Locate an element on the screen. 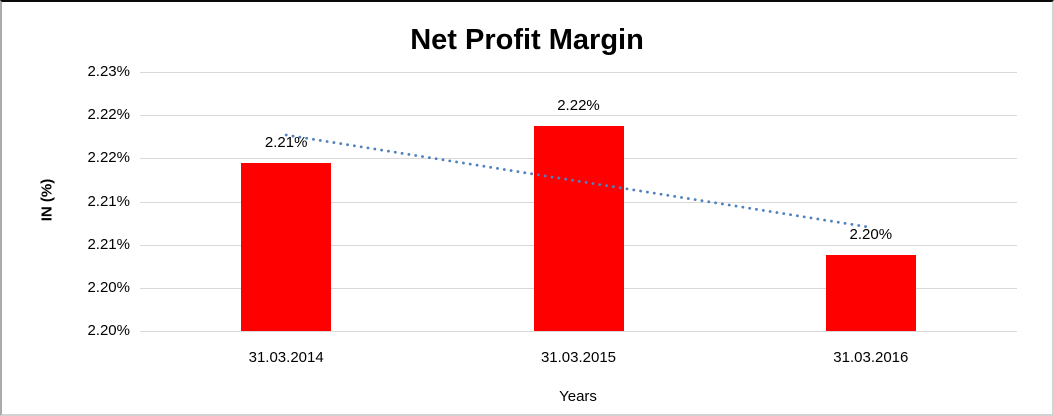 The image size is (1054, 416). y-tick-label: 2.23% is located at coordinates (108, 71).